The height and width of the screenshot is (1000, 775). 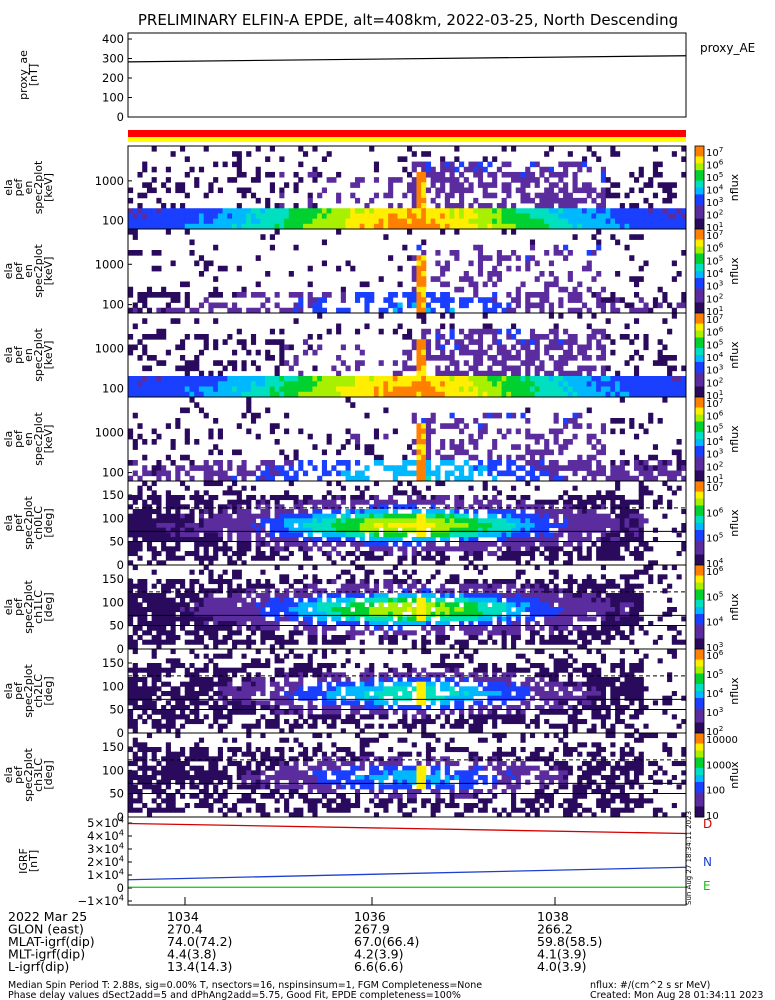 What do you see at coordinates (116, 794) in the screenshot?
I see `ytick-label: 50` at bounding box center [116, 794].